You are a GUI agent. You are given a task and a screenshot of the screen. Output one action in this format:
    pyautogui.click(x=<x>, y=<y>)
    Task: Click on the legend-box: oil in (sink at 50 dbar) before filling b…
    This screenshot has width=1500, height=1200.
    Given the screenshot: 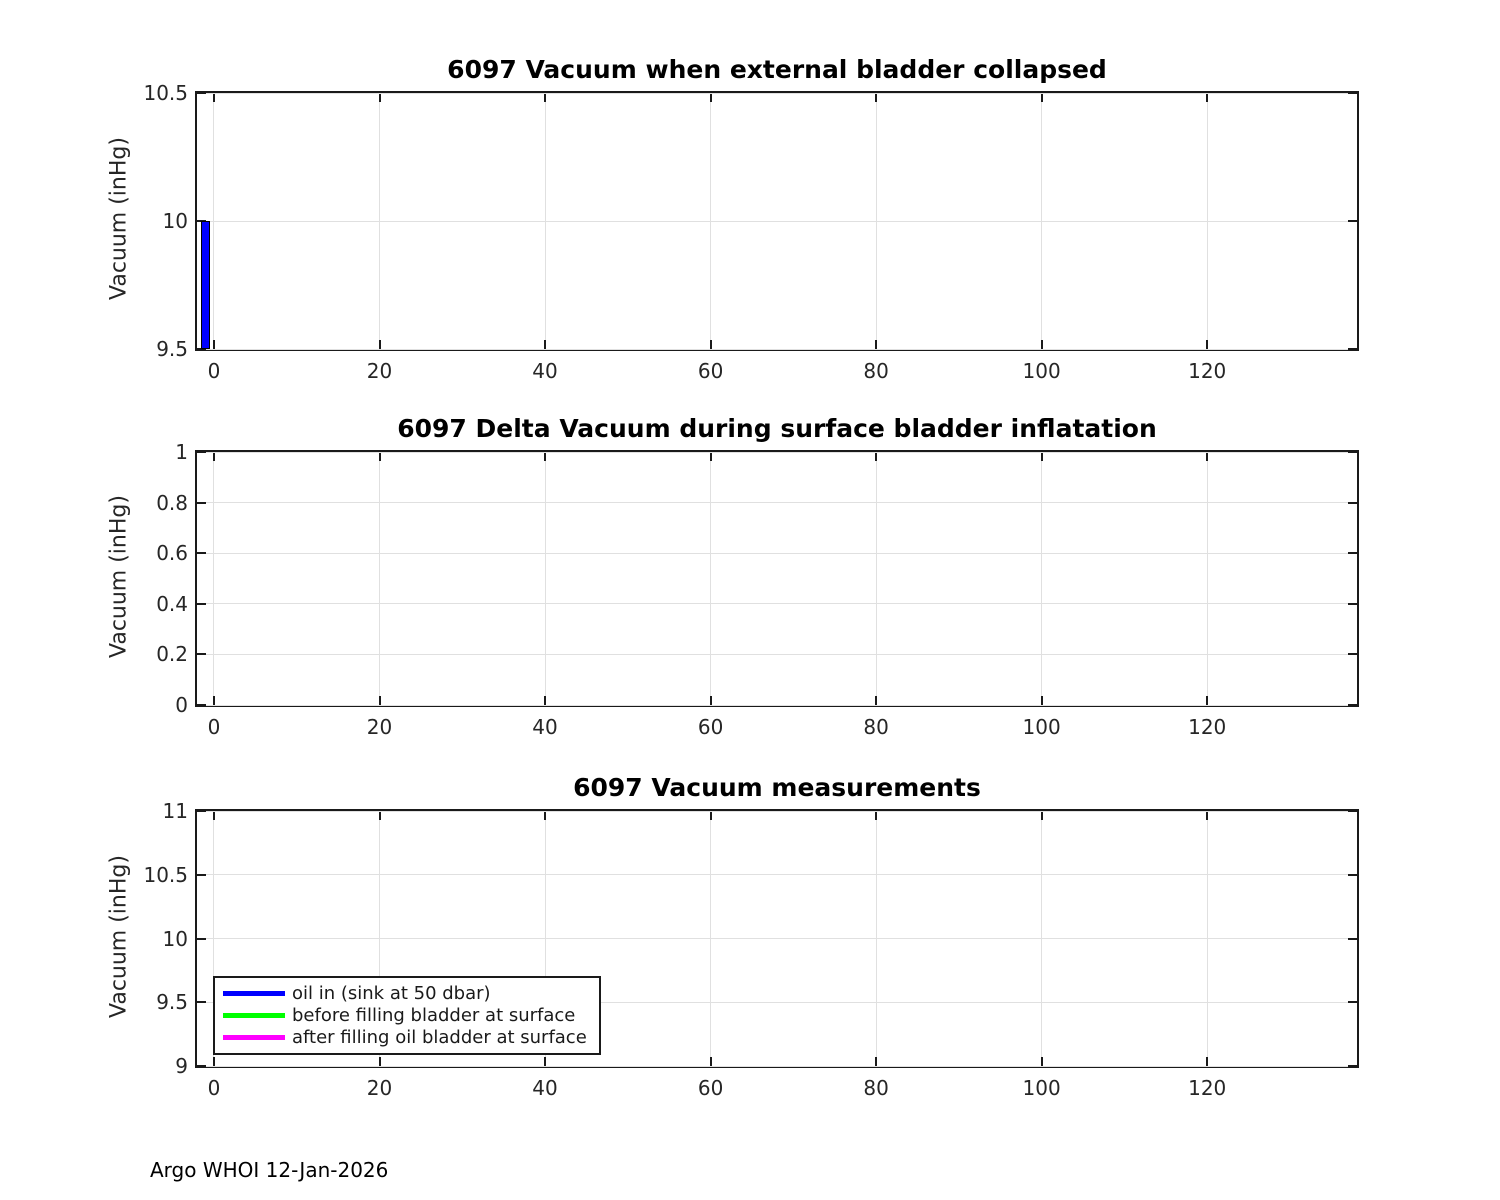 What is the action you would take?
    pyautogui.click(x=407, y=1015)
    